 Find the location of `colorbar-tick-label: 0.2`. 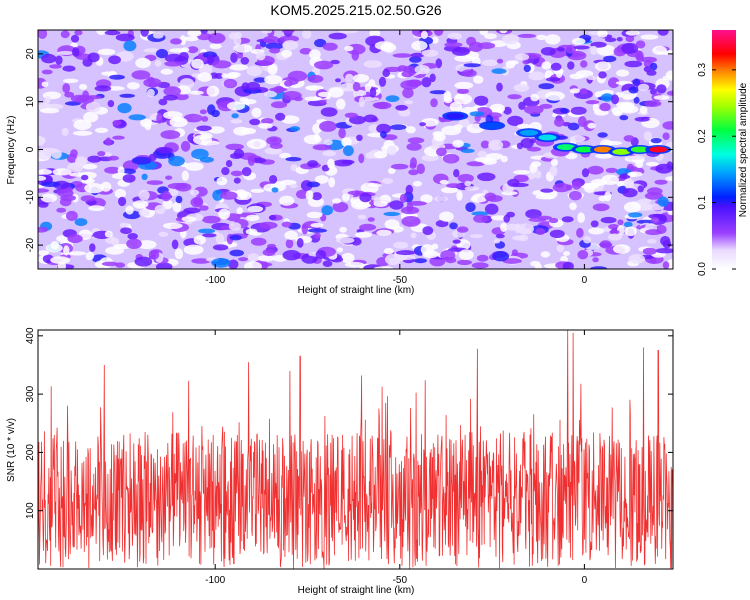

colorbar-tick-label: 0.2 is located at coordinates (702, 136).